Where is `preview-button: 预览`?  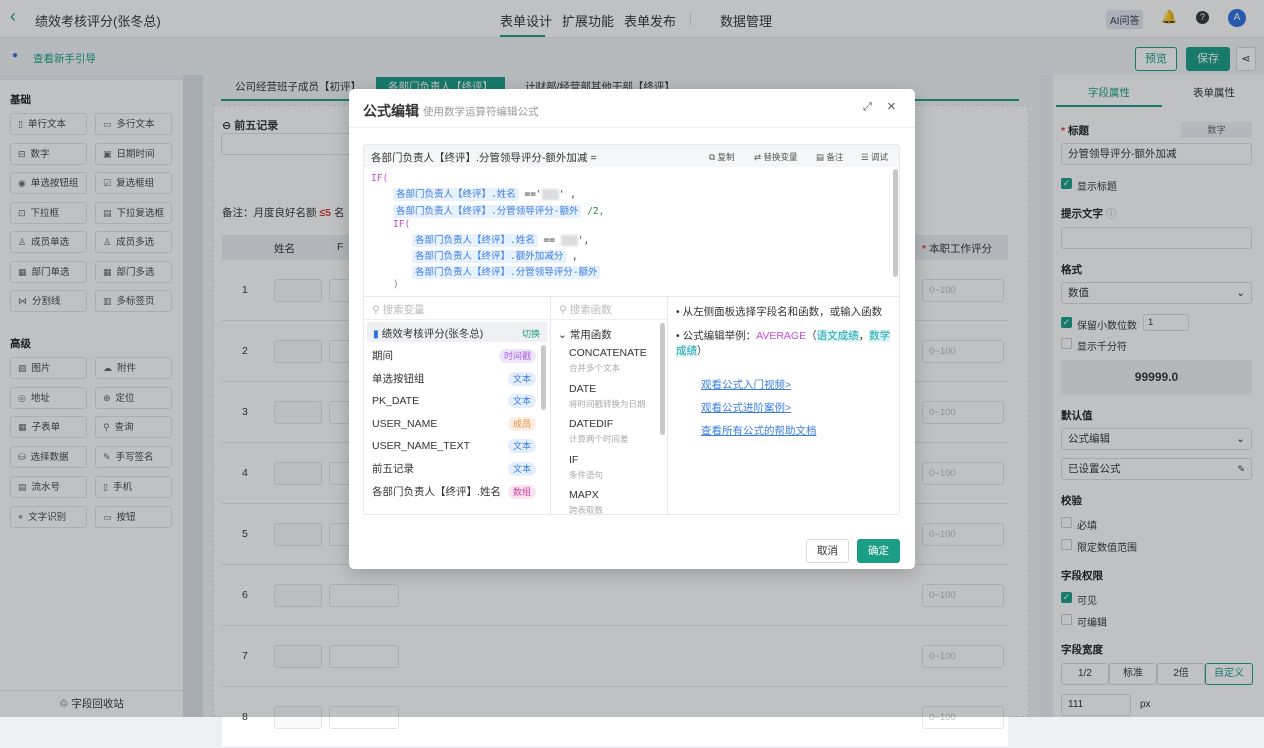
preview-button: 预览 is located at coordinates (1156, 59).